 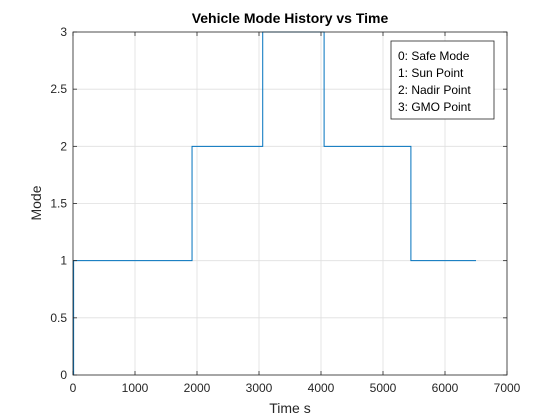 What do you see at coordinates (431, 73) in the screenshot?
I see `legend-entry: 1: Sun Point` at bounding box center [431, 73].